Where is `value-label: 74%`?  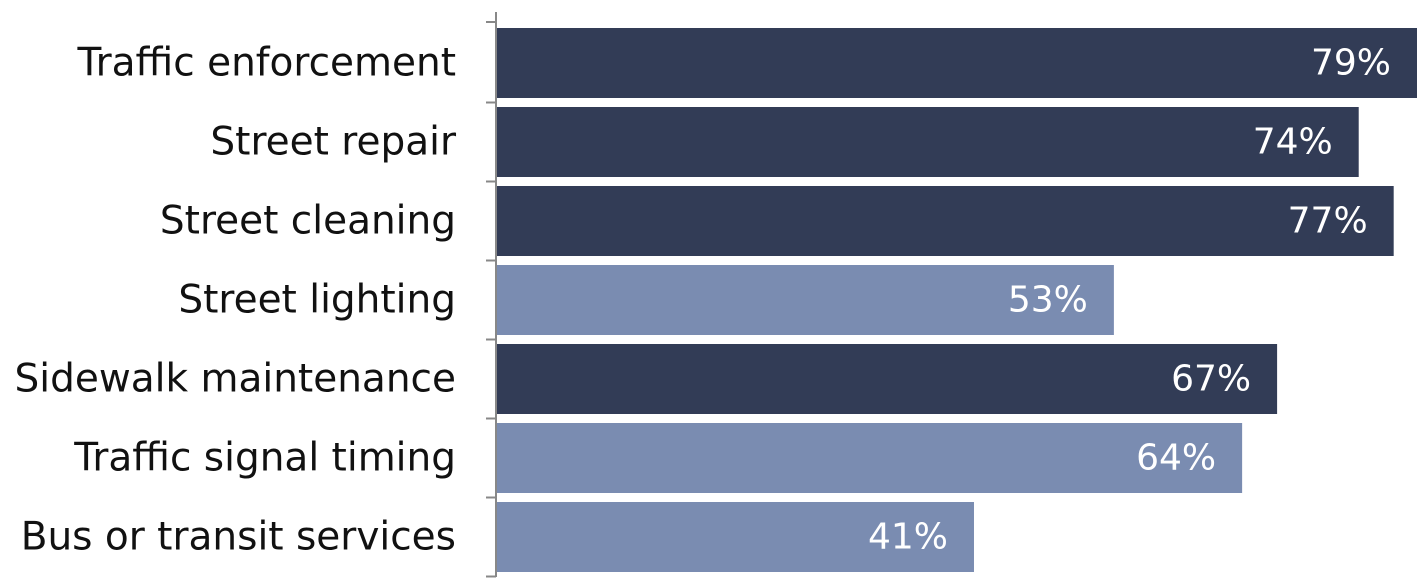
value-label: 74% is located at coordinates (1293, 142).